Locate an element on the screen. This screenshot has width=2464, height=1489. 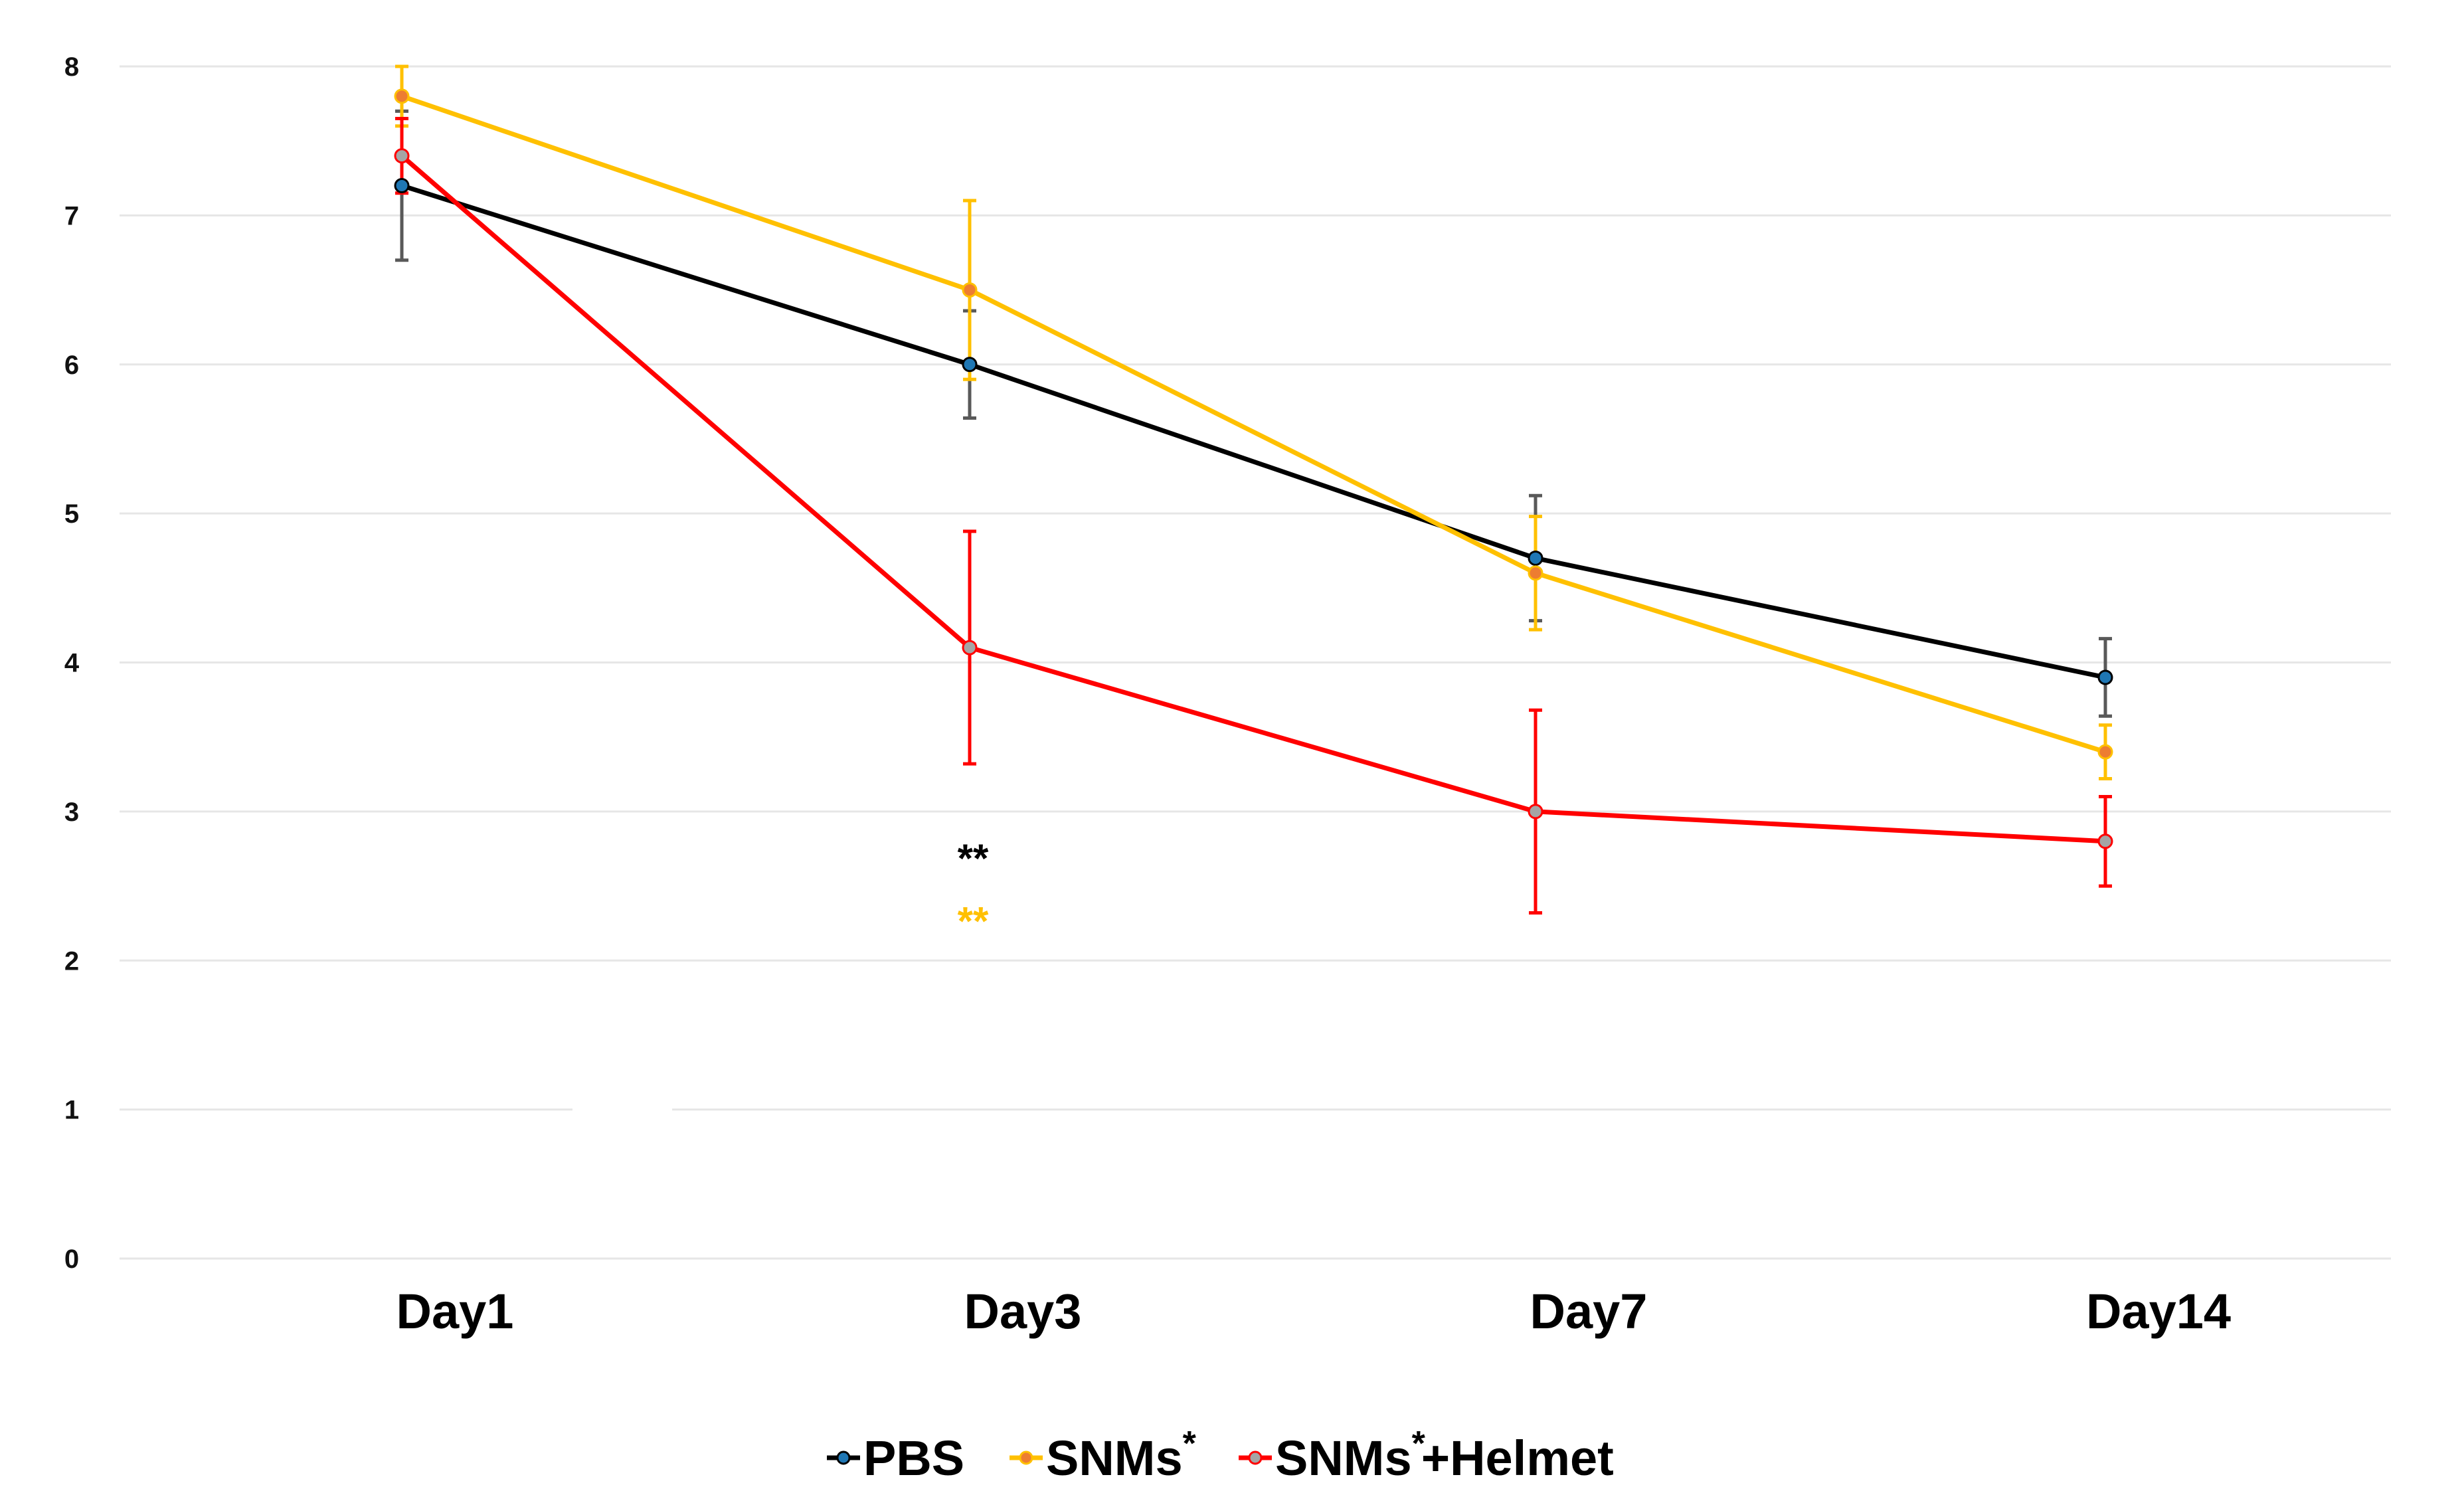
data-point-snms-helmet-day14 is located at coordinates (2105, 841).